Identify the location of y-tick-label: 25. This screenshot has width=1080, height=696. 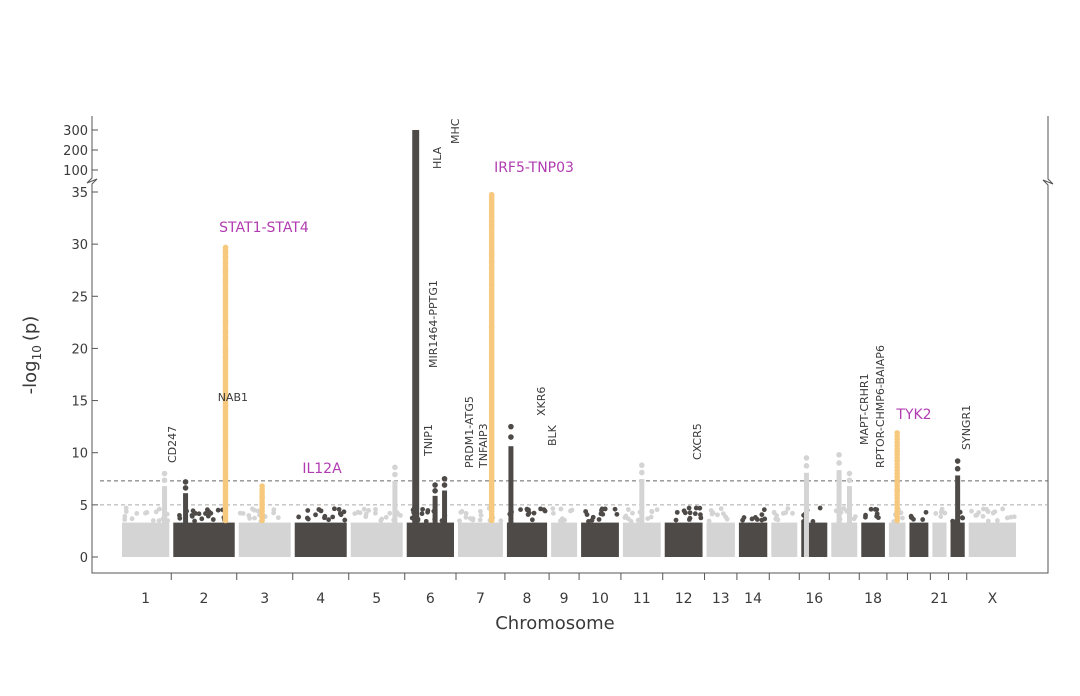
(79, 297).